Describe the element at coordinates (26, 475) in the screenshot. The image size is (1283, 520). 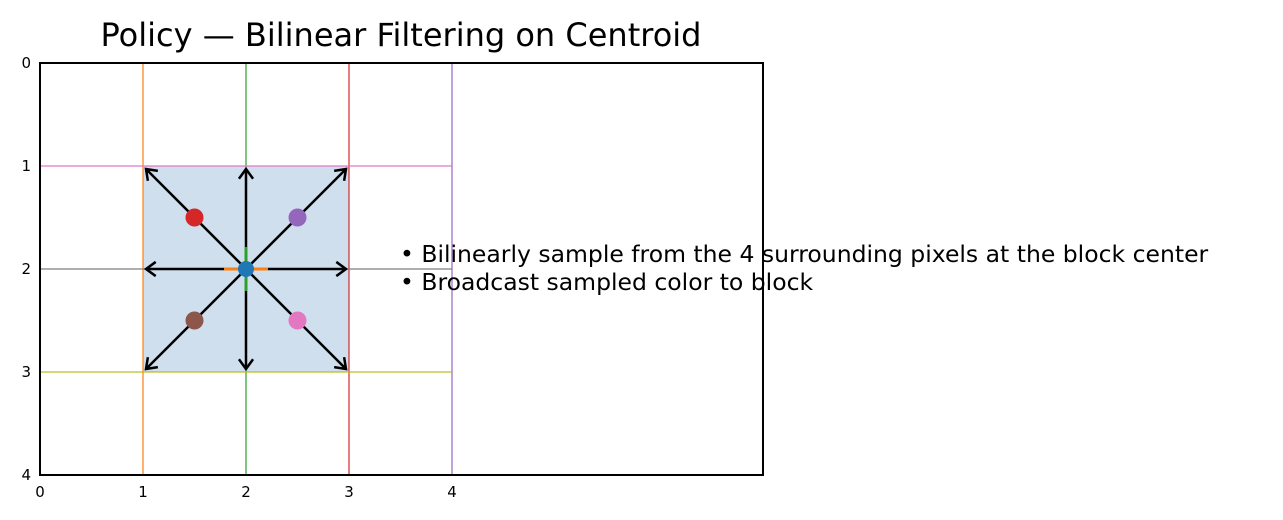
I see `y-tick-label: 4` at that location.